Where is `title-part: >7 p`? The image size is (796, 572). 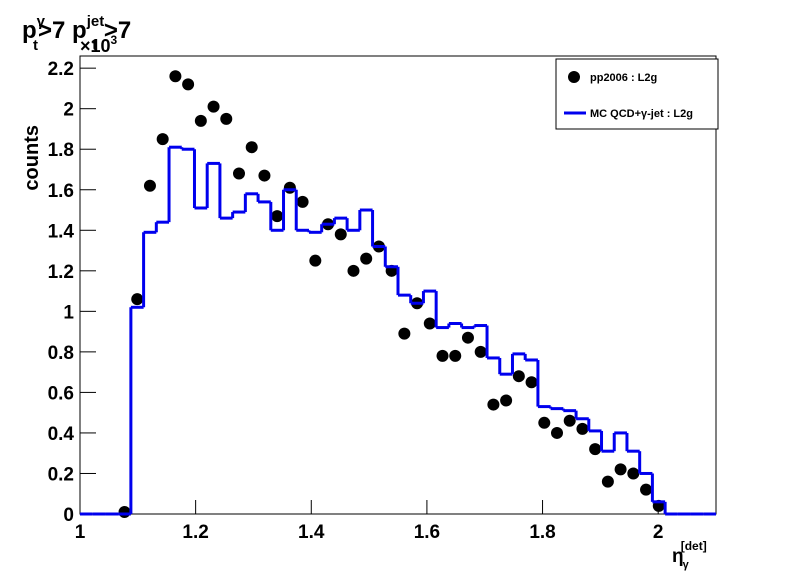
title-part: >7 p is located at coordinates (62, 30).